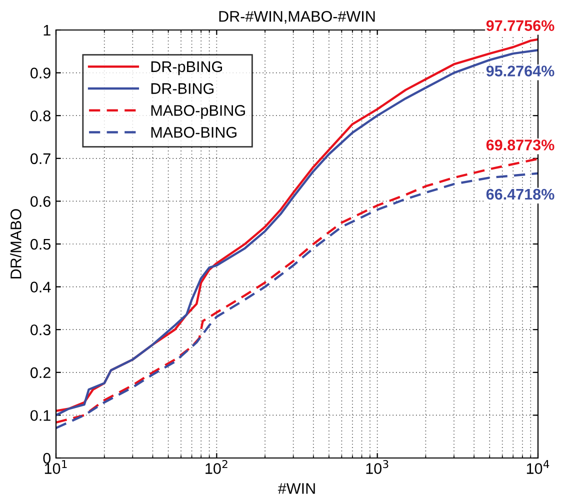 This screenshot has height=503, width=586. I want to click on annotation: 69.8773%, so click(520, 145).